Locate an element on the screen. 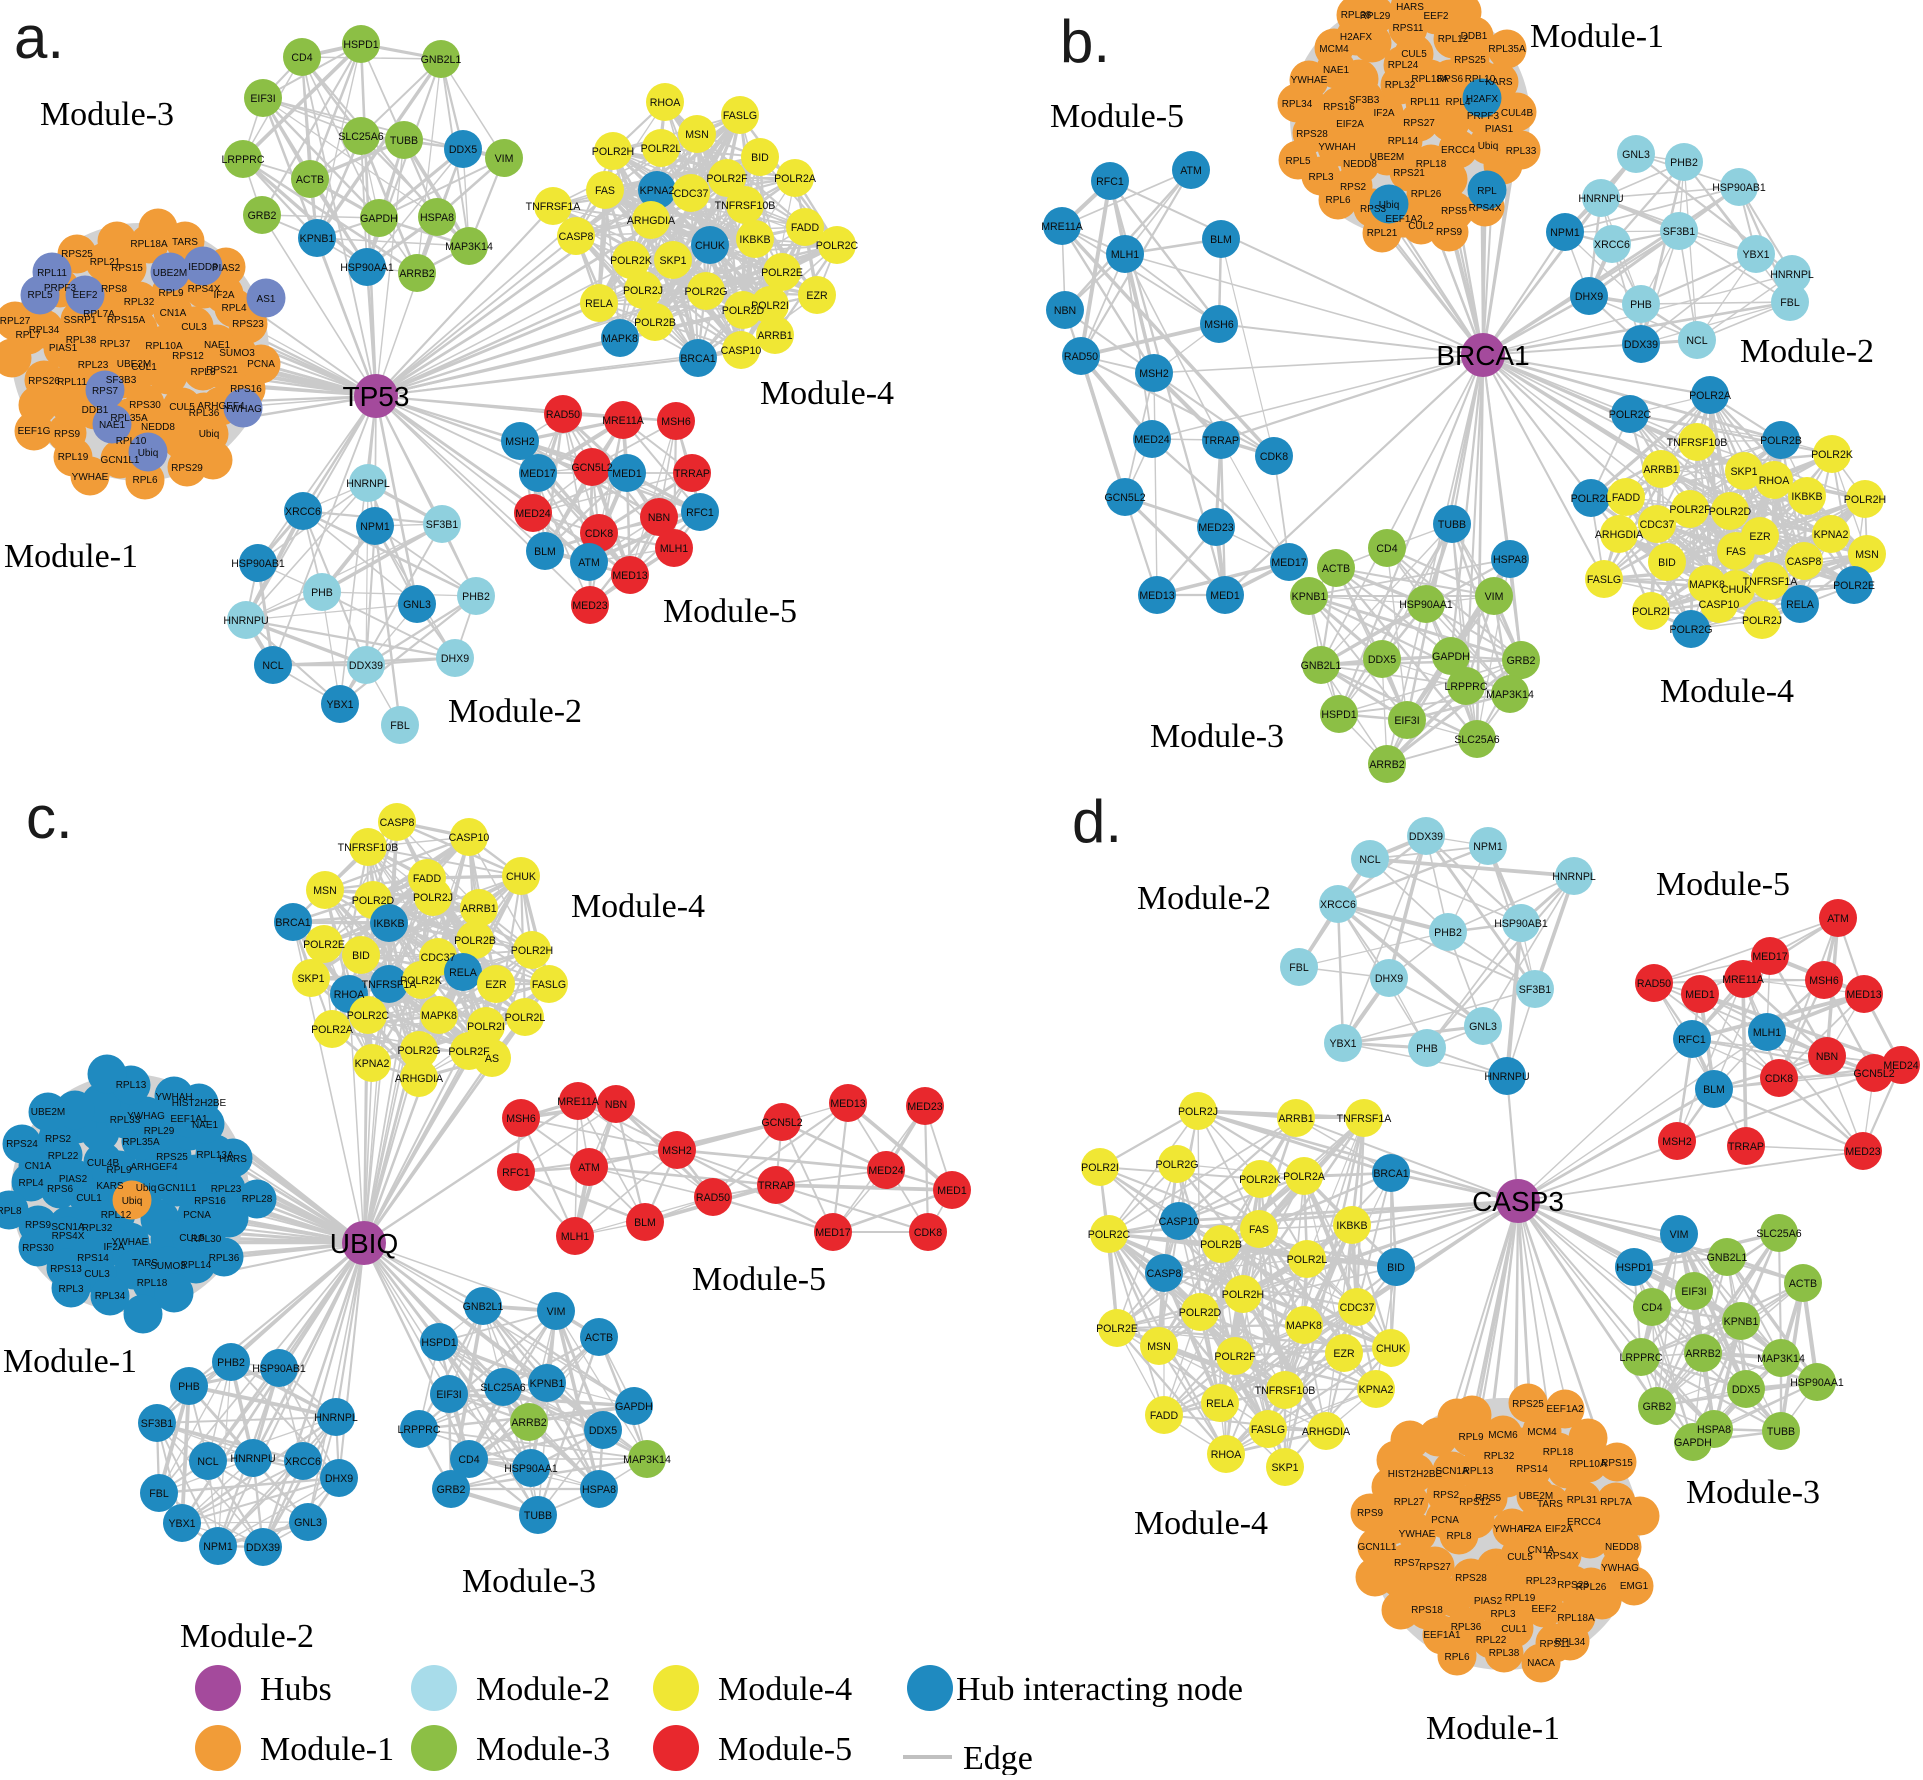 Image resolution: width=1923 pixels, height=1780 pixels. svg-text: GRB2 is located at coordinates (1521, 661).